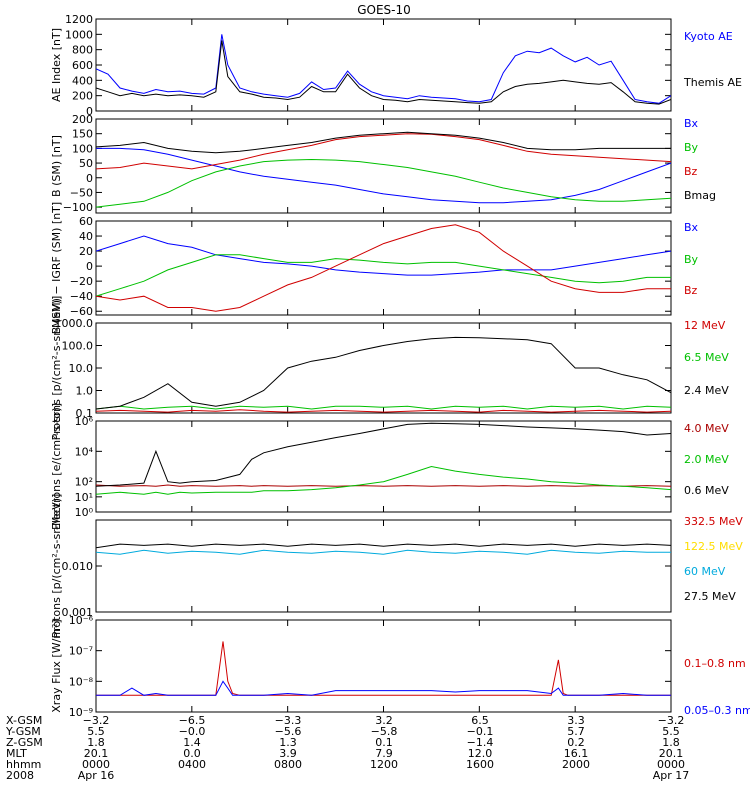 The image size is (750, 800). I want to click on legend-entry: 2.0 MeV, so click(706, 459).